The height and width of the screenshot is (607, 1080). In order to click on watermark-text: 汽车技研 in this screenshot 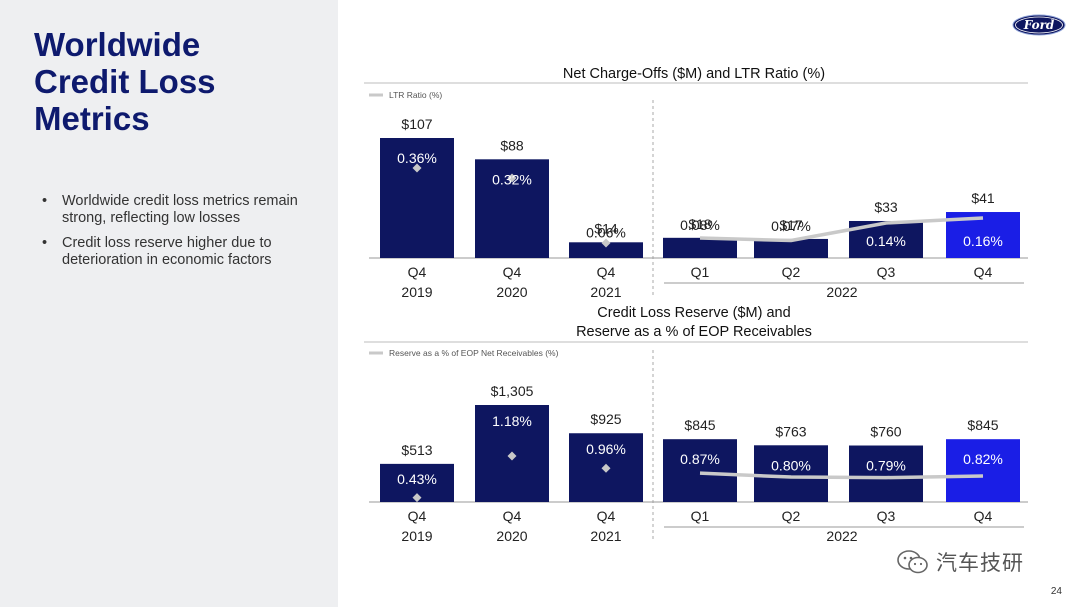, I will do `click(980, 563)`.